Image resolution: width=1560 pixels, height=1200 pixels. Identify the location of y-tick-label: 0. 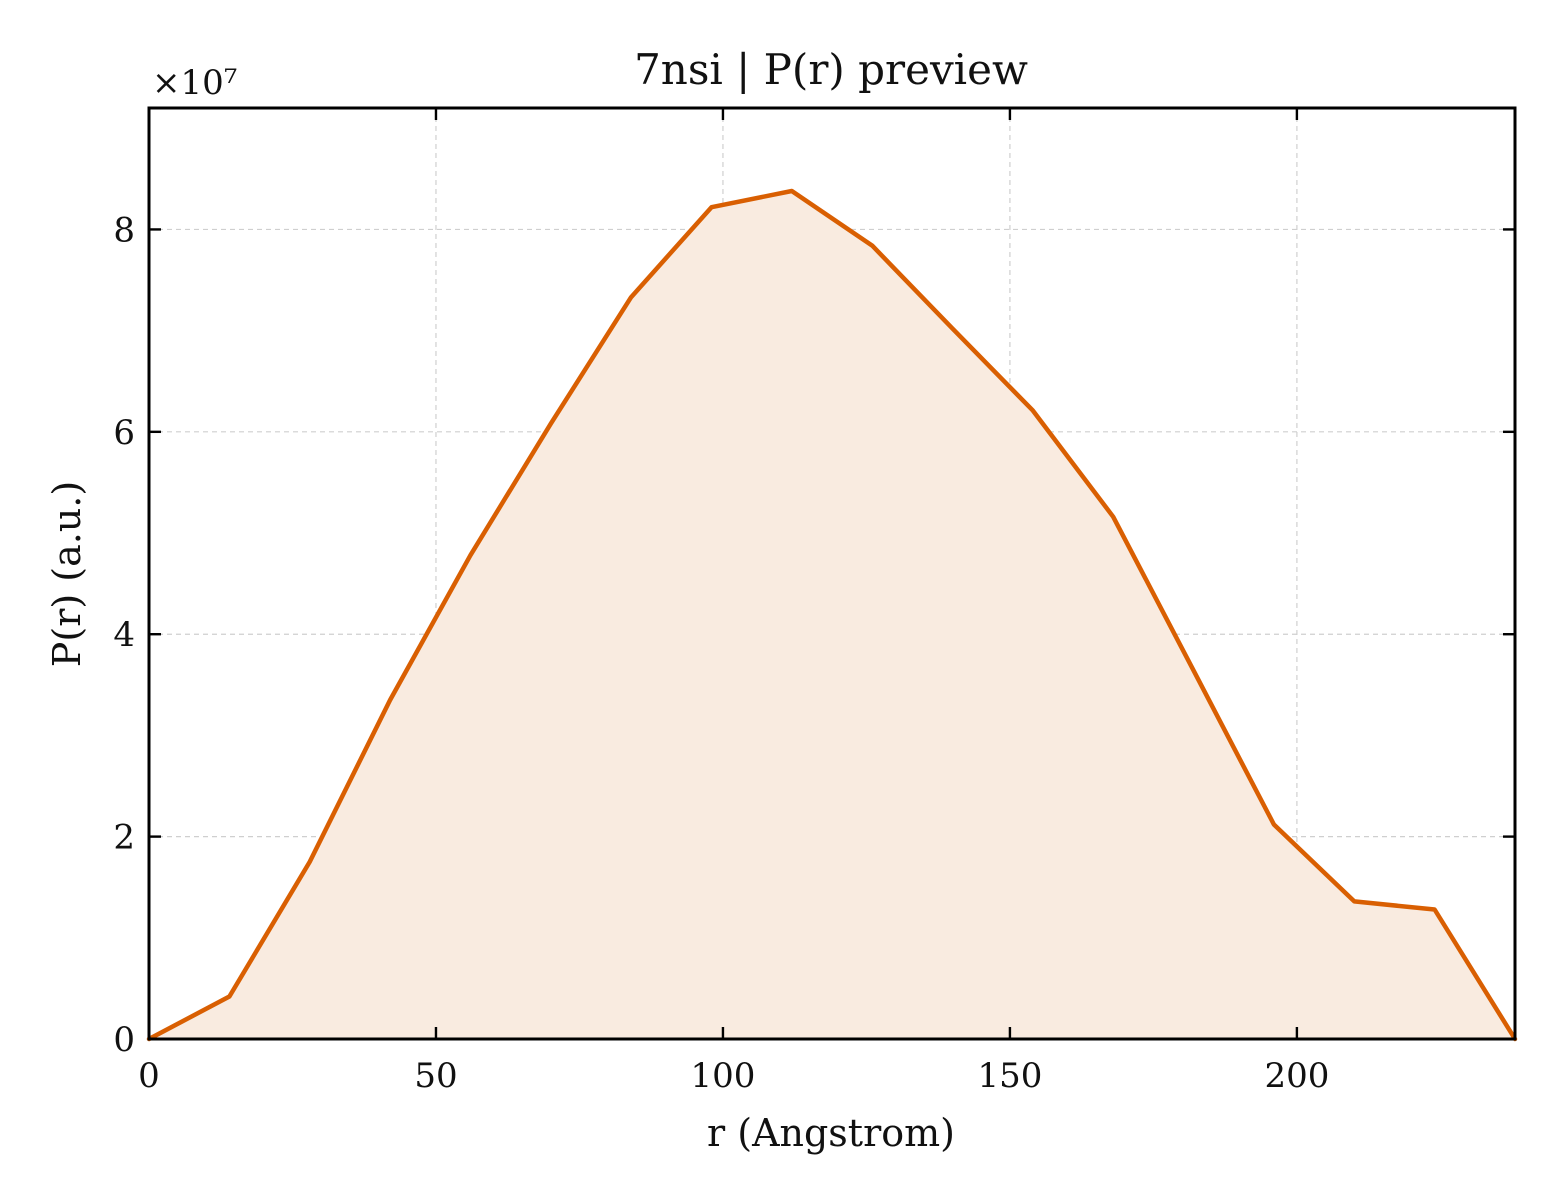
(124, 1040).